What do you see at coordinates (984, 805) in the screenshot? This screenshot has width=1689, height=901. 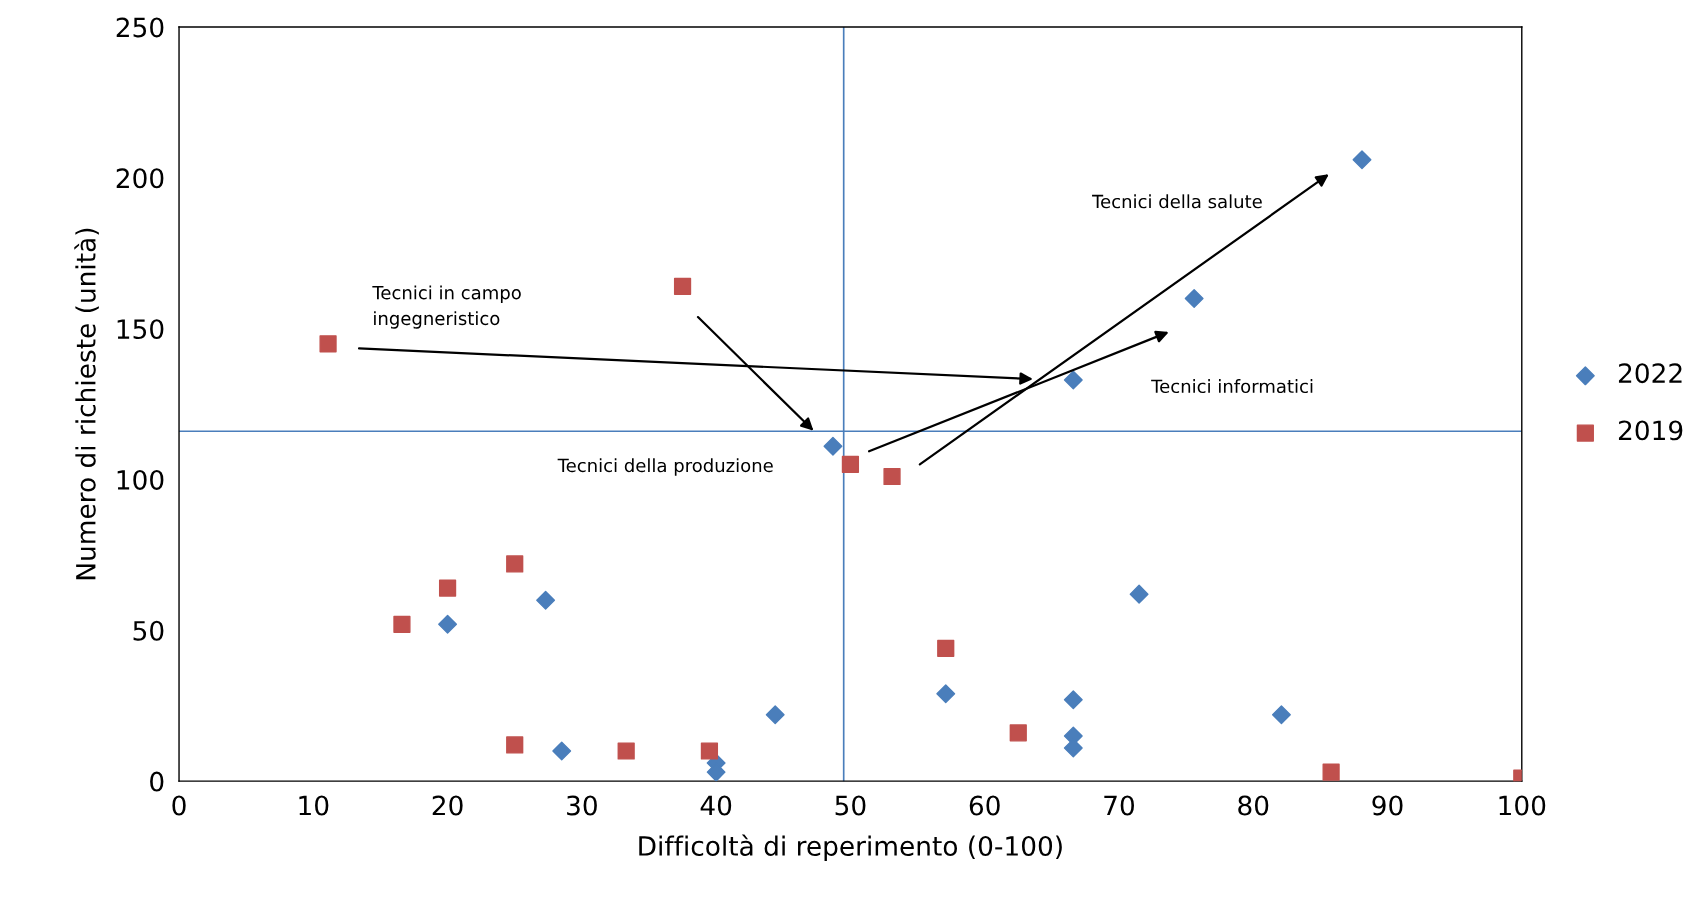 I see `x-tick-label: 60` at bounding box center [984, 805].